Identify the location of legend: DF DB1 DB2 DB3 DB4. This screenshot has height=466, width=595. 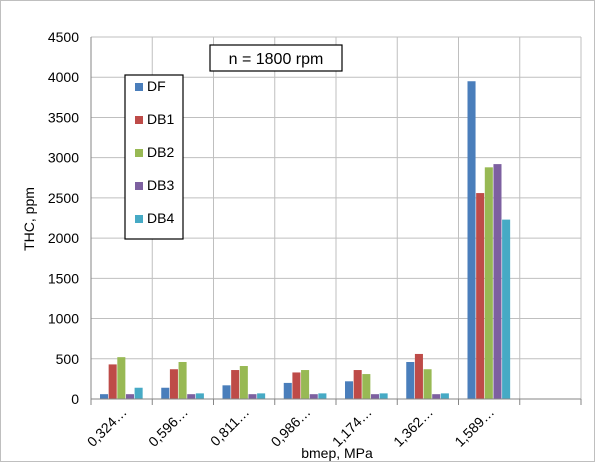
(154, 157).